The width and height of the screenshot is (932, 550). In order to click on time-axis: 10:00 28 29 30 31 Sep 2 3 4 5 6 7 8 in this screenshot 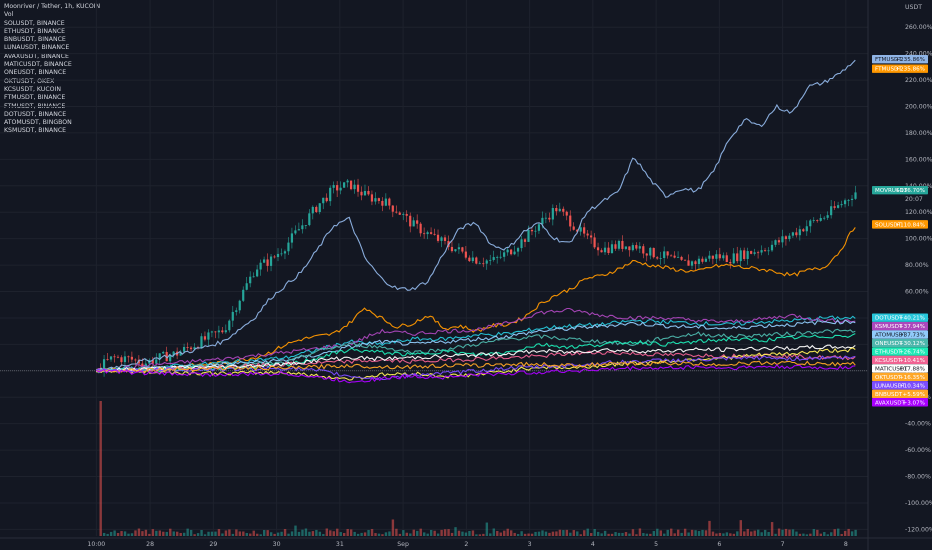, I will do `click(467, 544)`.